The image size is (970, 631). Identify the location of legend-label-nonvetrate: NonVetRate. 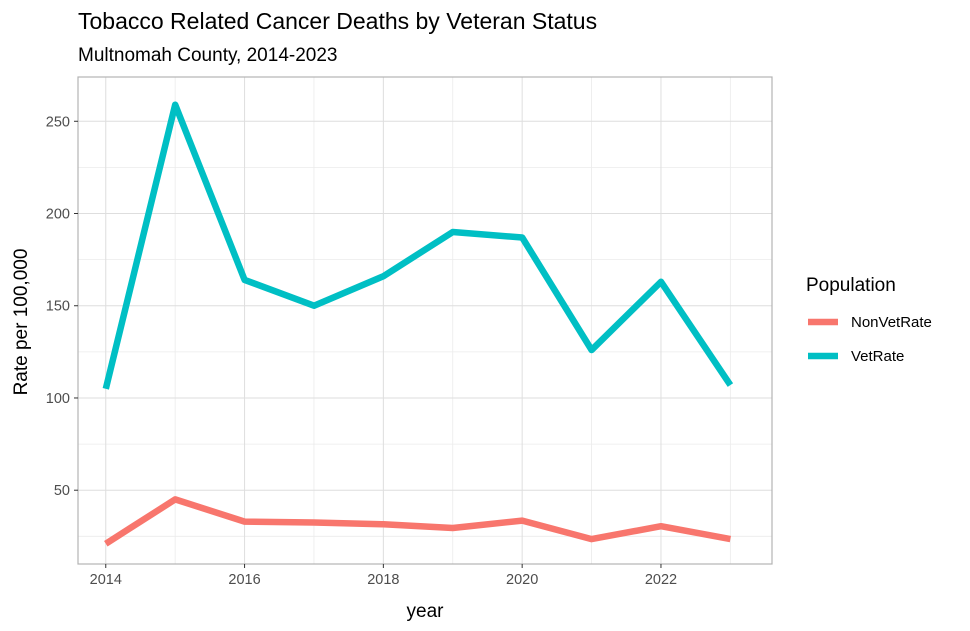
(891, 322).